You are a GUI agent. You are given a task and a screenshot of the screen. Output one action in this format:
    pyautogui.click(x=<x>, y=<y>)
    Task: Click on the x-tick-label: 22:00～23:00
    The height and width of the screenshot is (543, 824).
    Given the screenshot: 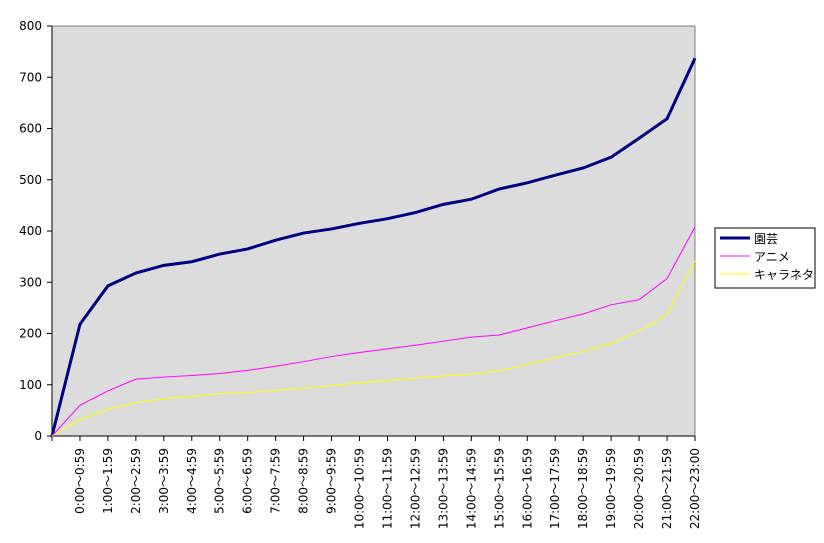 What is the action you would take?
    pyautogui.click(x=695, y=488)
    